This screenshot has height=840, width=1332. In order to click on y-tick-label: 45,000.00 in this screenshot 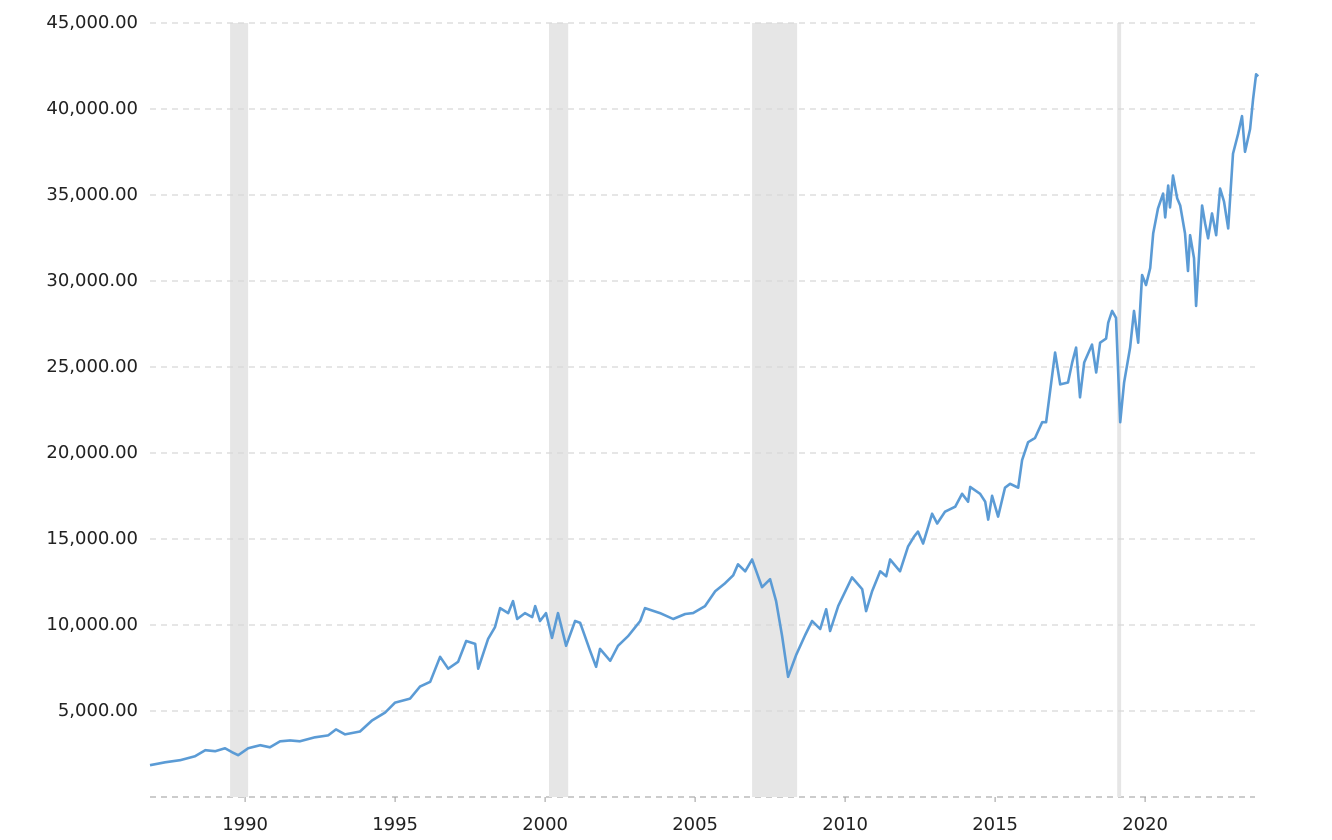, I will do `click(92, 22)`.